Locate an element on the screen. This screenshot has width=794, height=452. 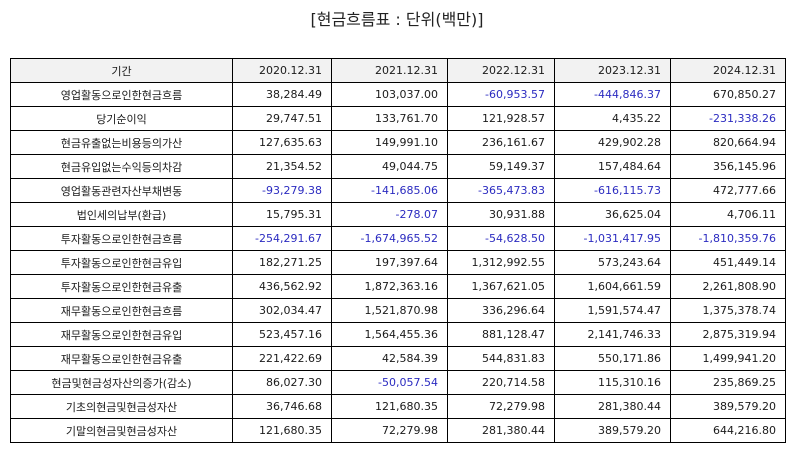
row-label: 법인세의납부(환급) is located at coordinates (121, 214).